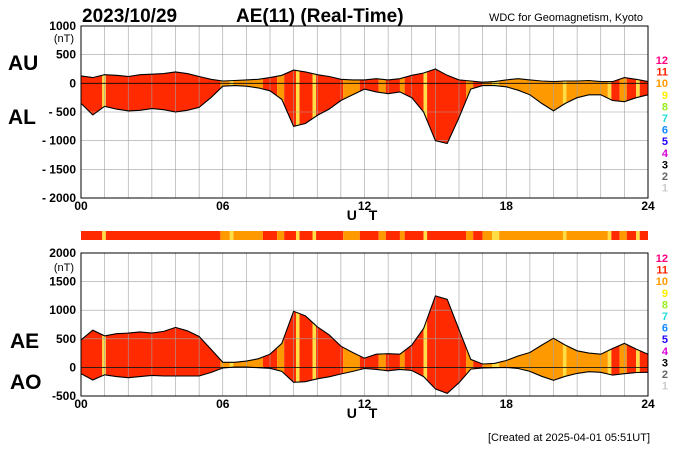  What do you see at coordinates (63, 112) in the screenshot?
I see `y-tick-label: - 500` at bounding box center [63, 112].